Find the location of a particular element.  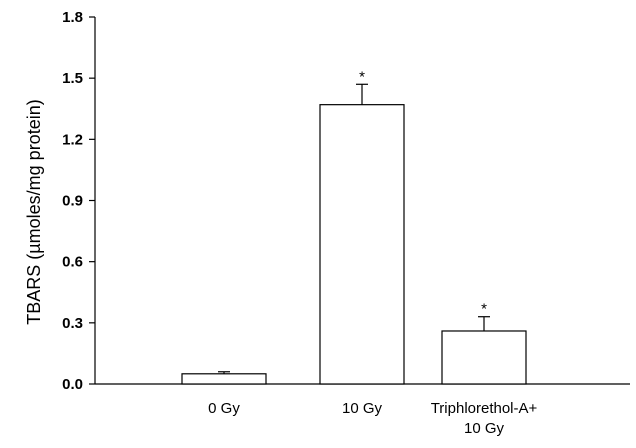

y-tick-label: 1.2 is located at coordinates (72, 139).